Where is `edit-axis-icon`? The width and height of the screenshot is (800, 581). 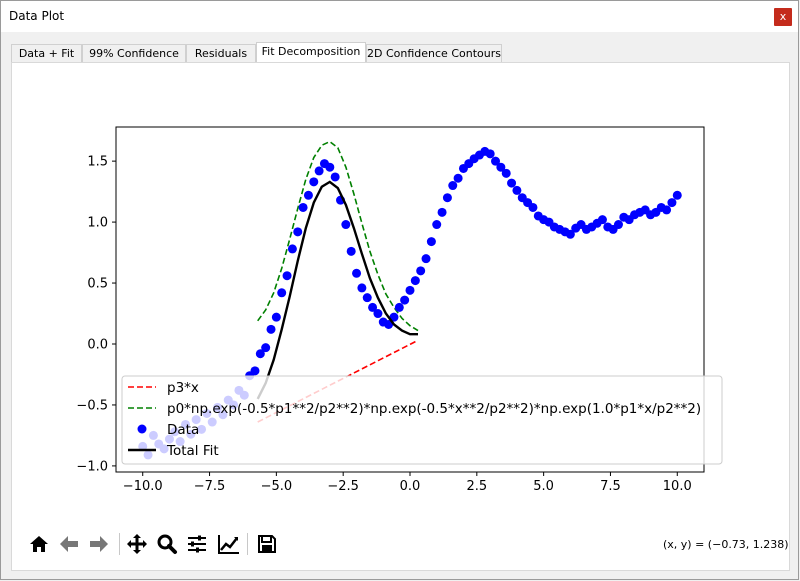
edit-axis-icon is located at coordinates (228, 544).